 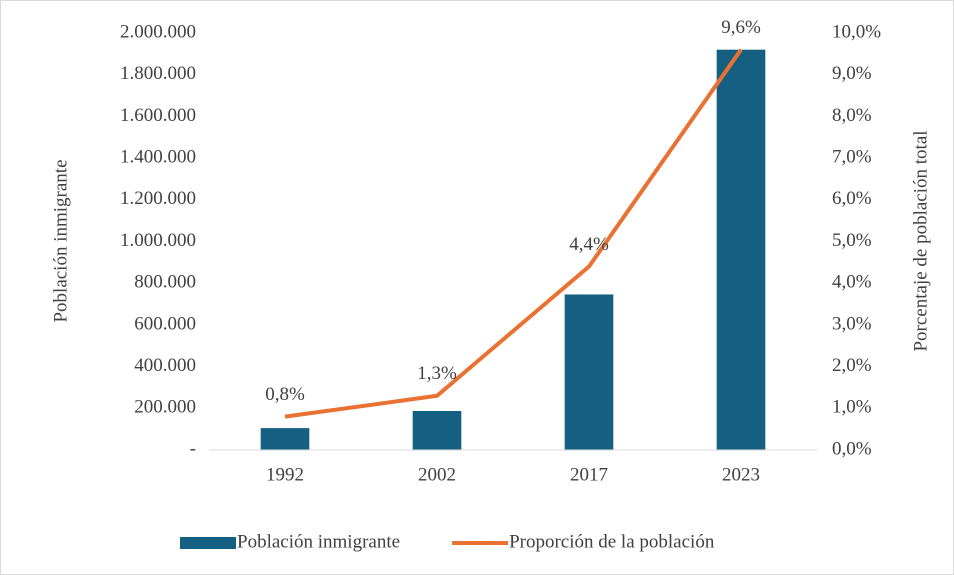 What do you see at coordinates (165, 407) in the screenshot?
I see `y-tick-label: 200.000` at bounding box center [165, 407].